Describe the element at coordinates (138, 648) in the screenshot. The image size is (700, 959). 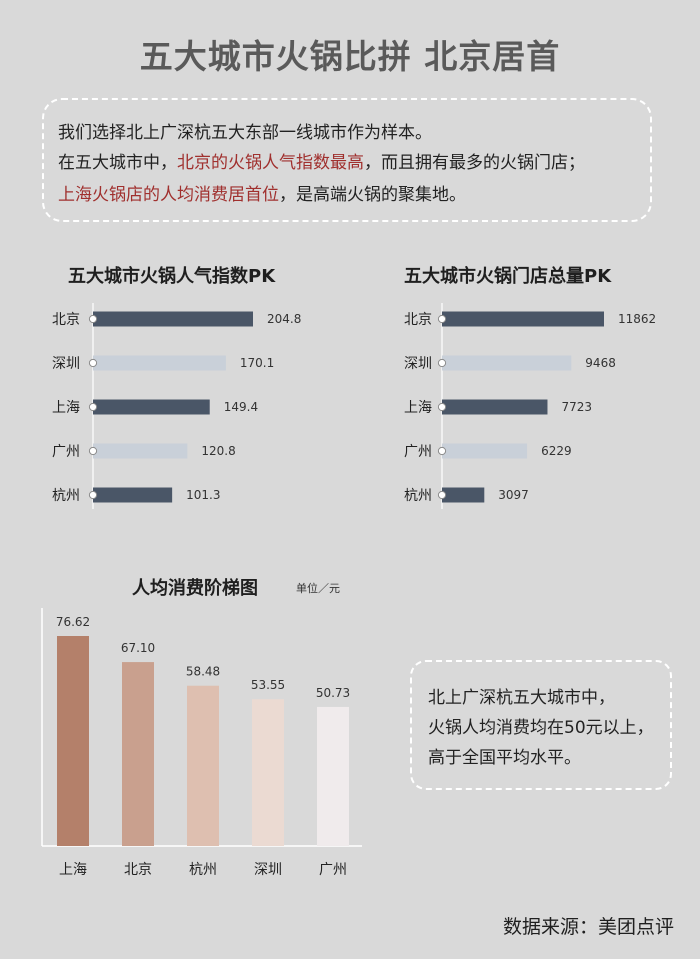
I see `data-label: 67.10` at that location.